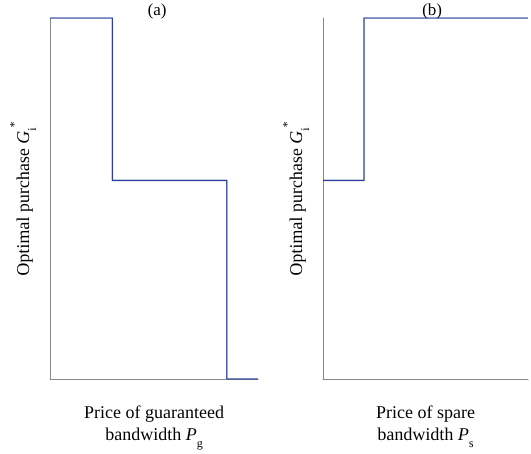  Describe the element at coordinates (432, 9) in the screenshot. I see `chart-title: (b)` at that location.